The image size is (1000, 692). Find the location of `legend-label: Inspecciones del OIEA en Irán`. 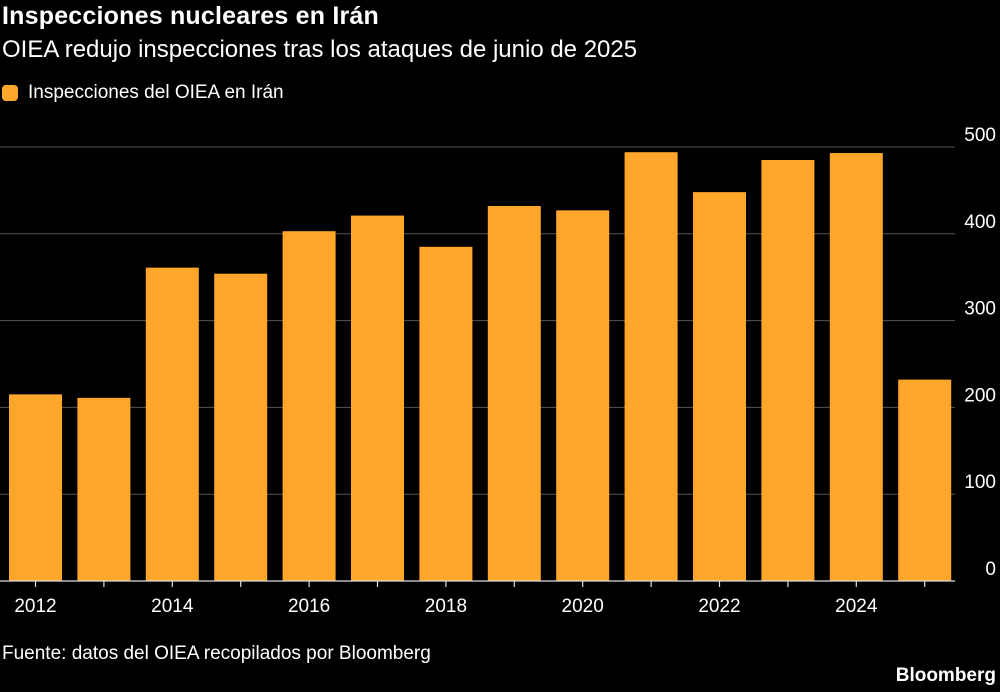

legend-label: Inspecciones del OIEA en Irán is located at coordinates (156, 92).